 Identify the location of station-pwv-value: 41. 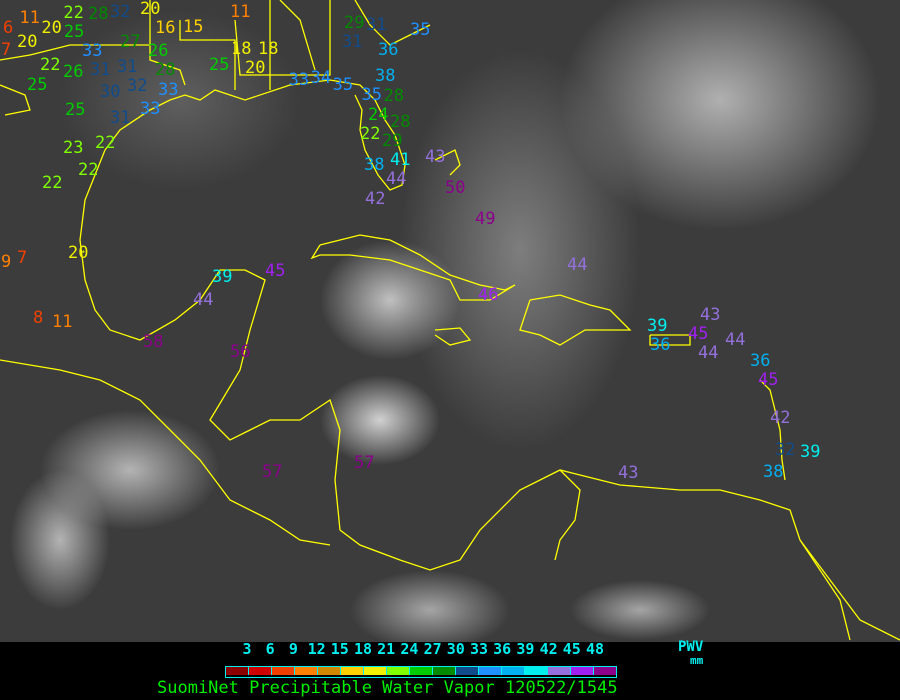
(400, 160).